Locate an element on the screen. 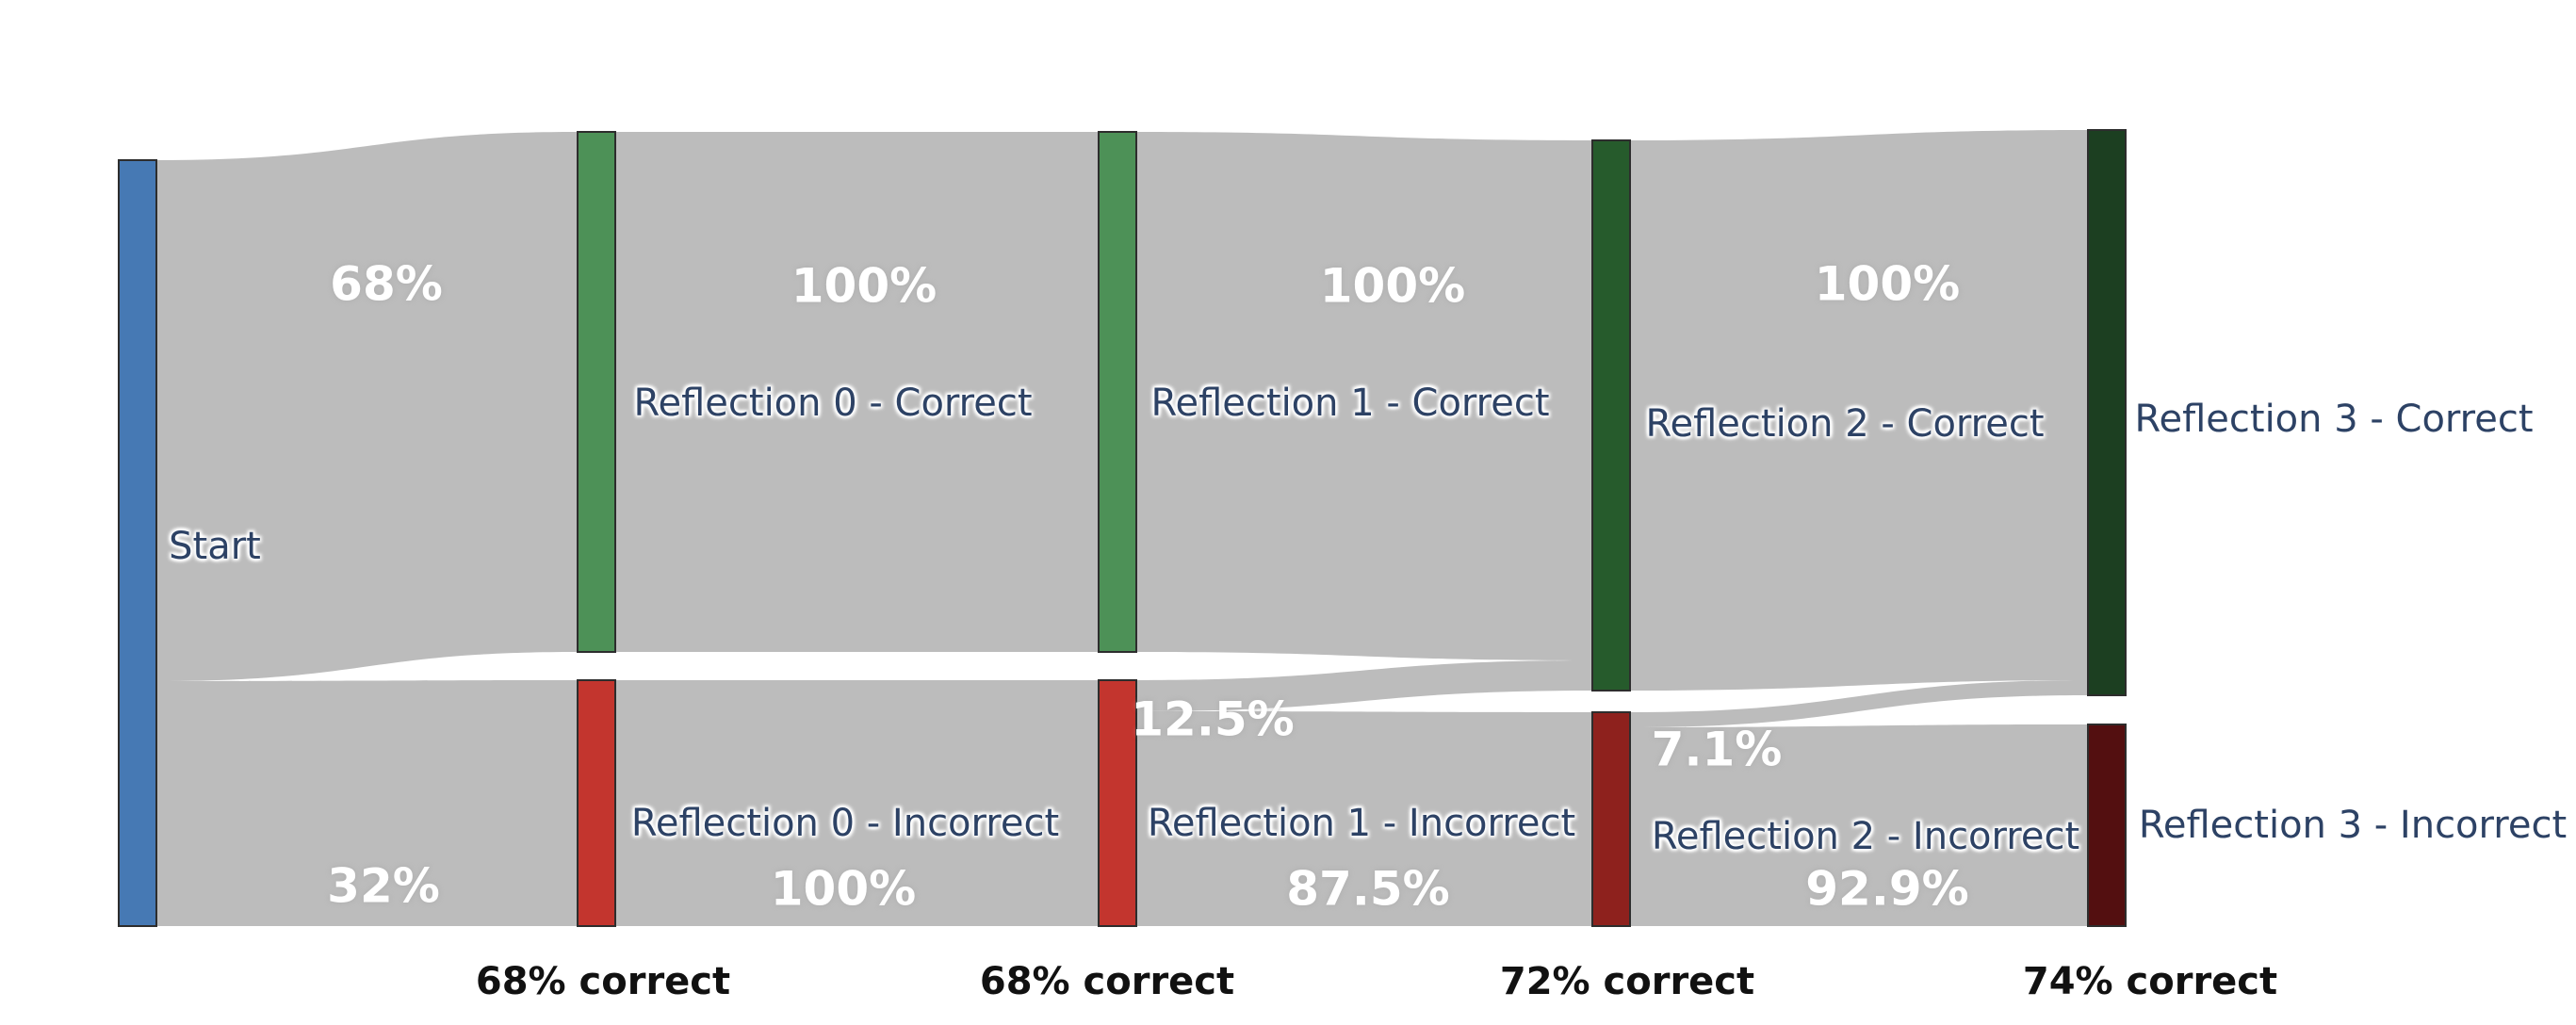 The image size is (2576, 1025). flow-r2c-r3c is located at coordinates (1859, 411).